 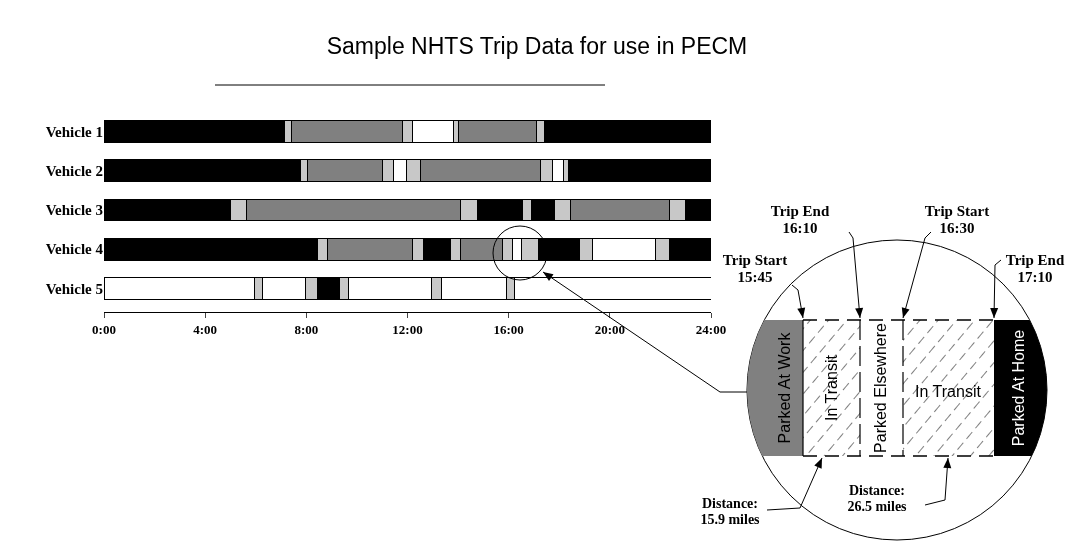 What do you see at coordinates (306, 329) in the screenshot?
I see `x-tick-label: 8:00` at bounding box center [306, 329].